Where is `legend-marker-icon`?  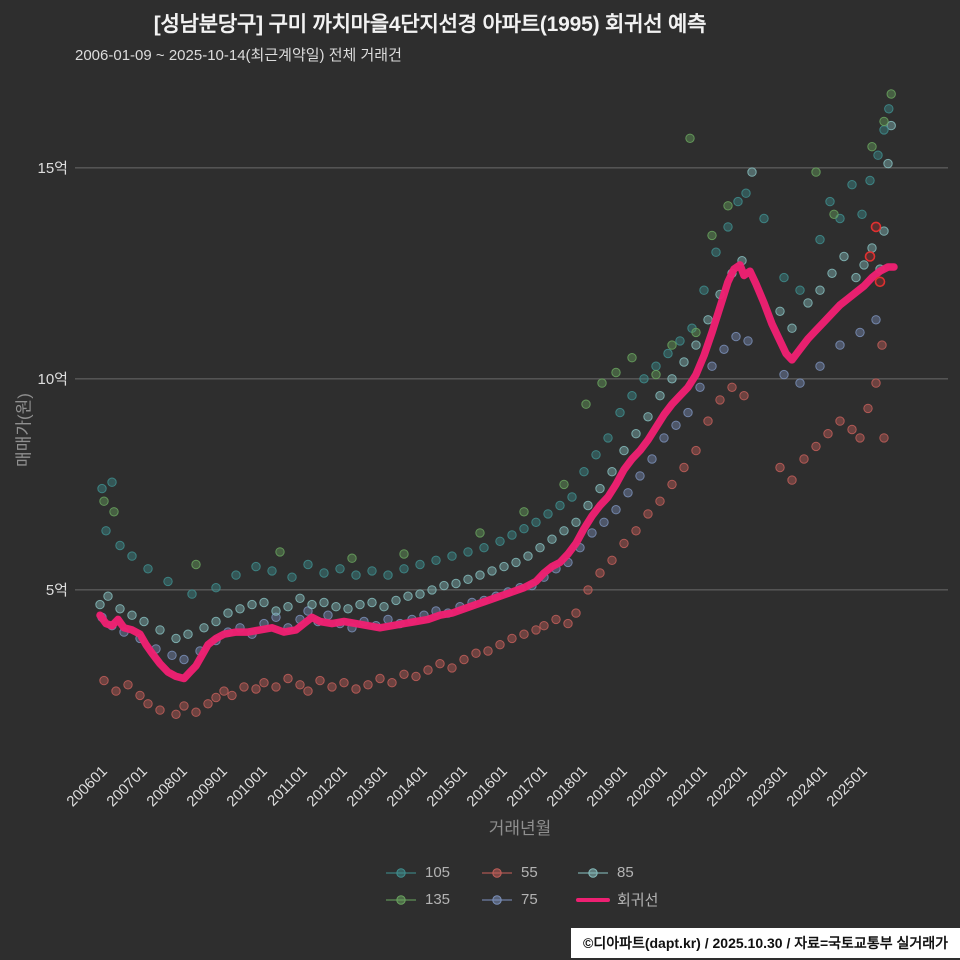
legend-marker-icon is located at coordinates (593, 872).